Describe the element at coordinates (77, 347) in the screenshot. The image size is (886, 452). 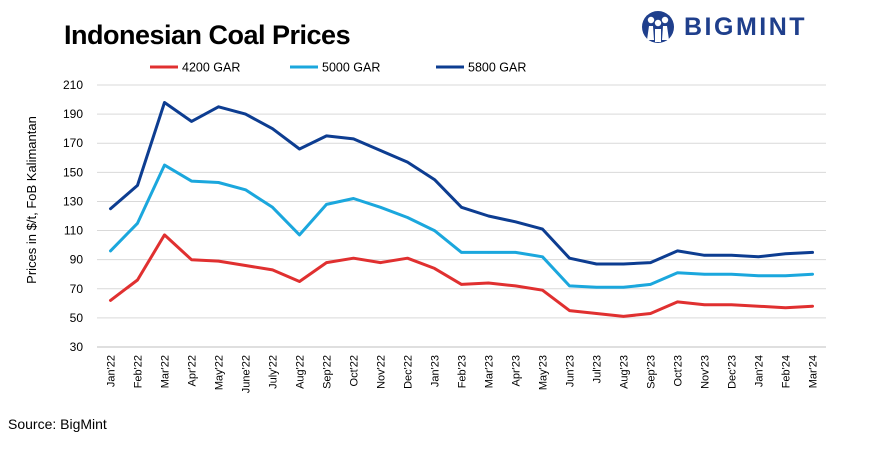
I see `y-tick-label: 30` at that location.